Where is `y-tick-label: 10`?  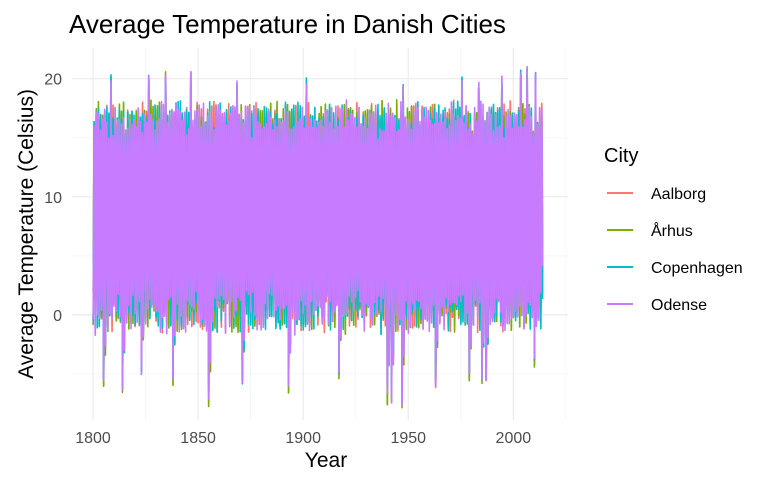
y-tick-label: 10 is located at coordinates (53, 198).